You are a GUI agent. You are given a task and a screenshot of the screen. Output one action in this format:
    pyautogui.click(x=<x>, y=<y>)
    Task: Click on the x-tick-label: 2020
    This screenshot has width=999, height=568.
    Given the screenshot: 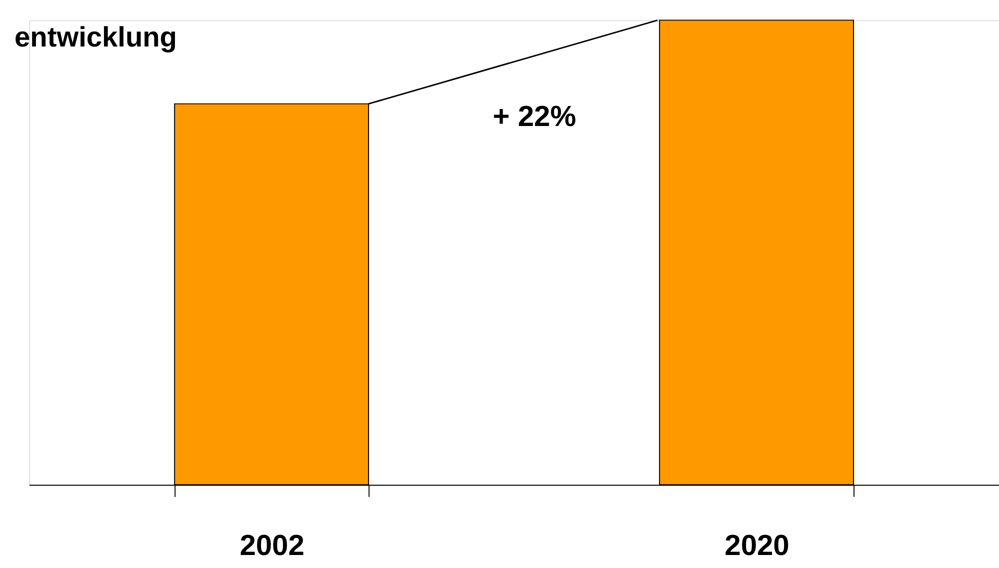 What is the action you would take?
    pyautogui.click(x=757, y=546)
    